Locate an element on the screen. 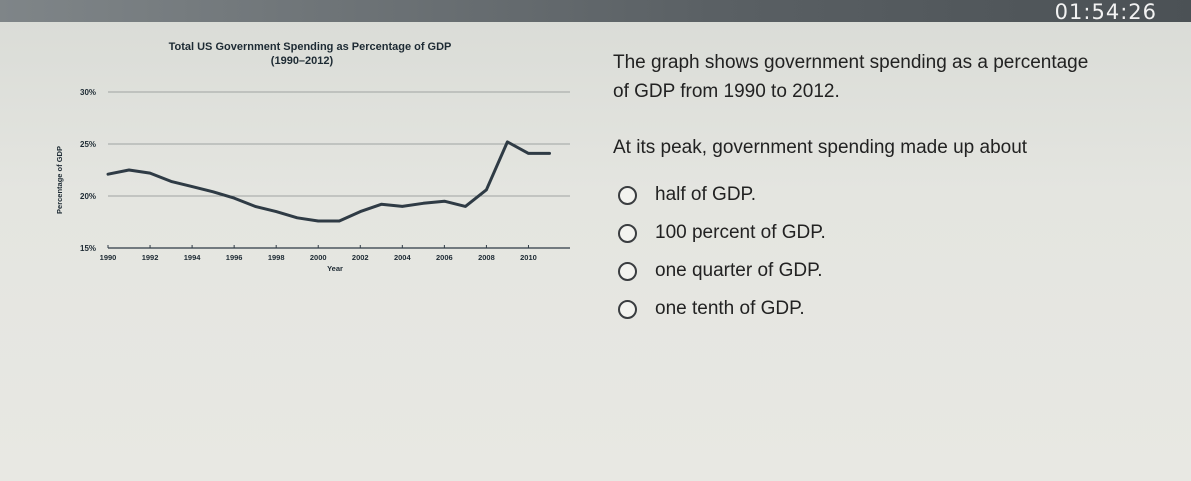  option-a: half of GDP. is located at coordinates (722, 195).